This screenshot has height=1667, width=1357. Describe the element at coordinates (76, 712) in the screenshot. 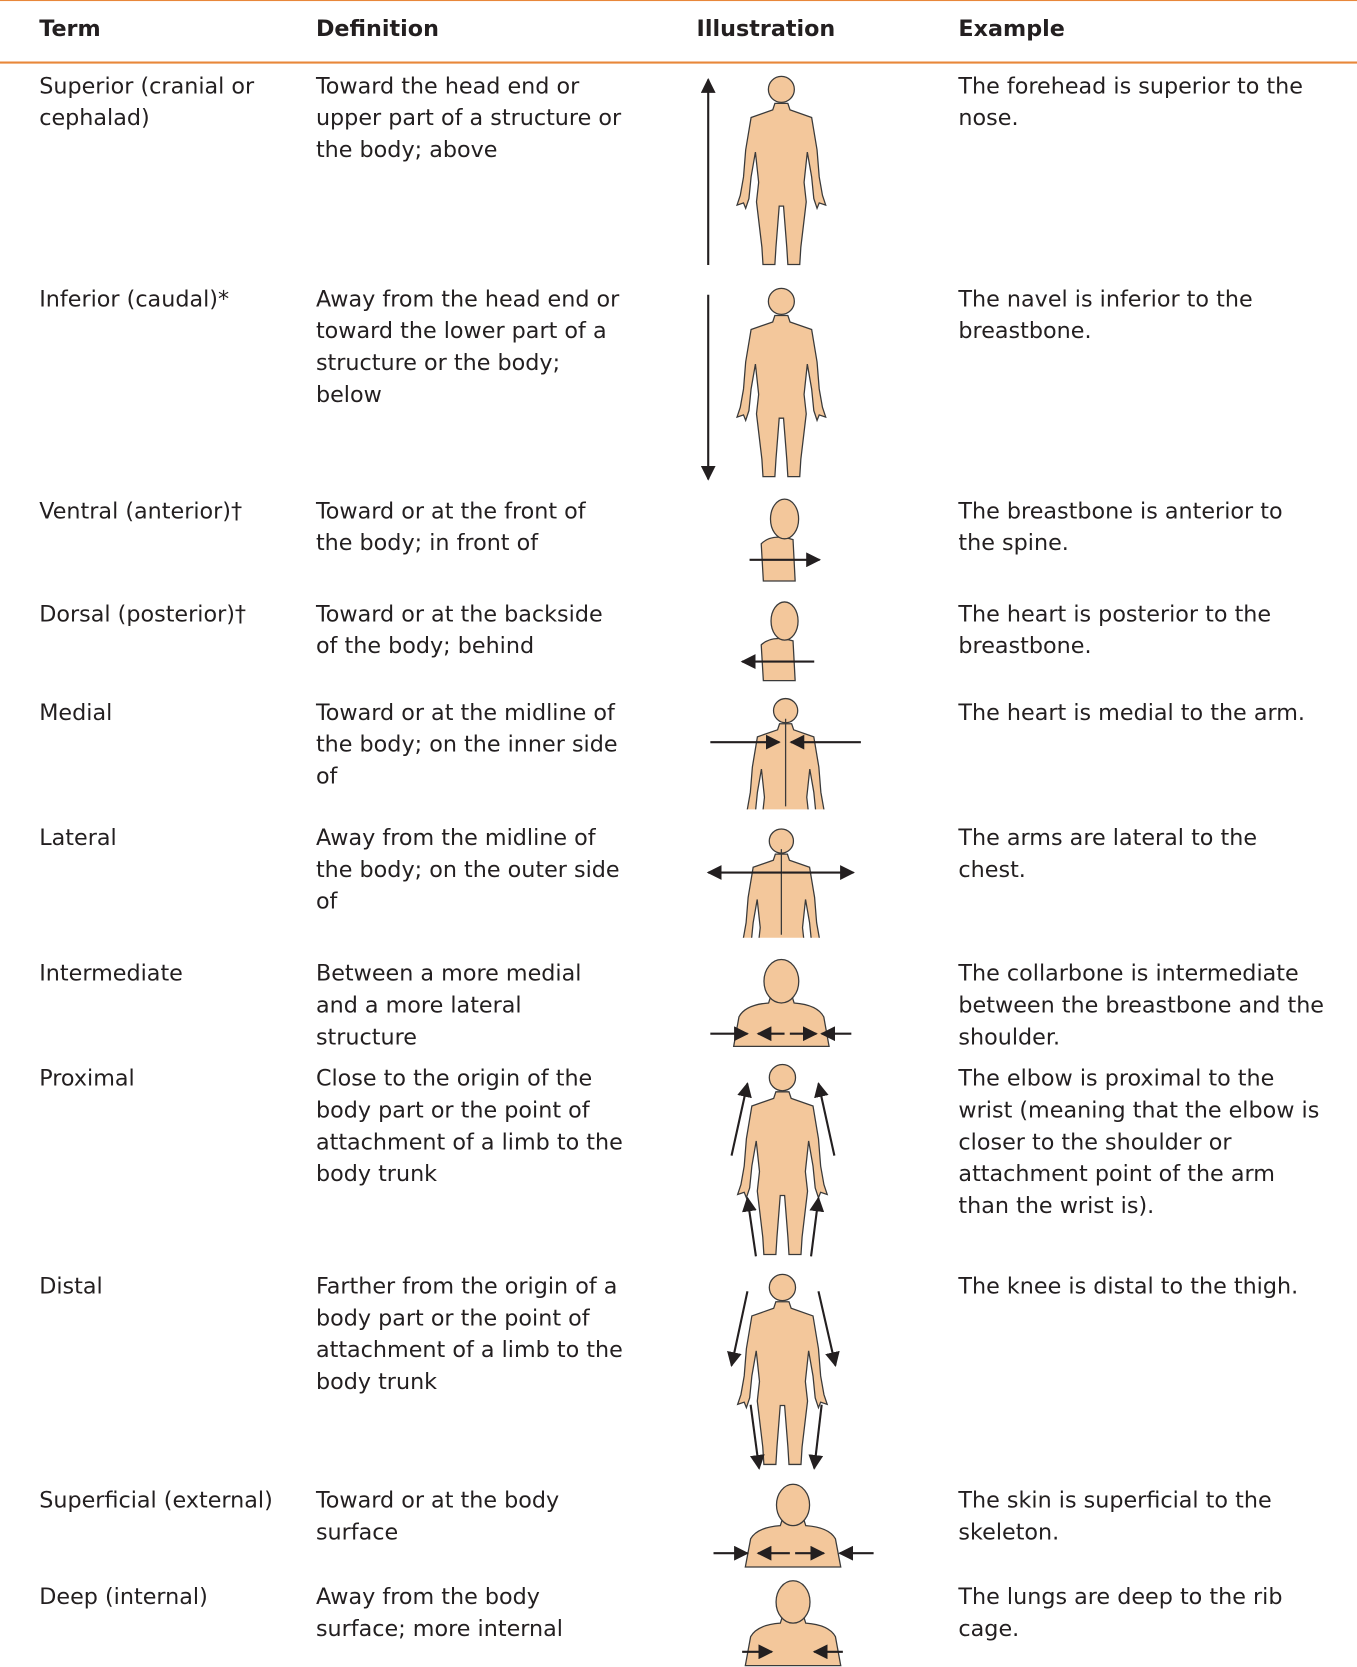

I see `term: Medial` at that location.